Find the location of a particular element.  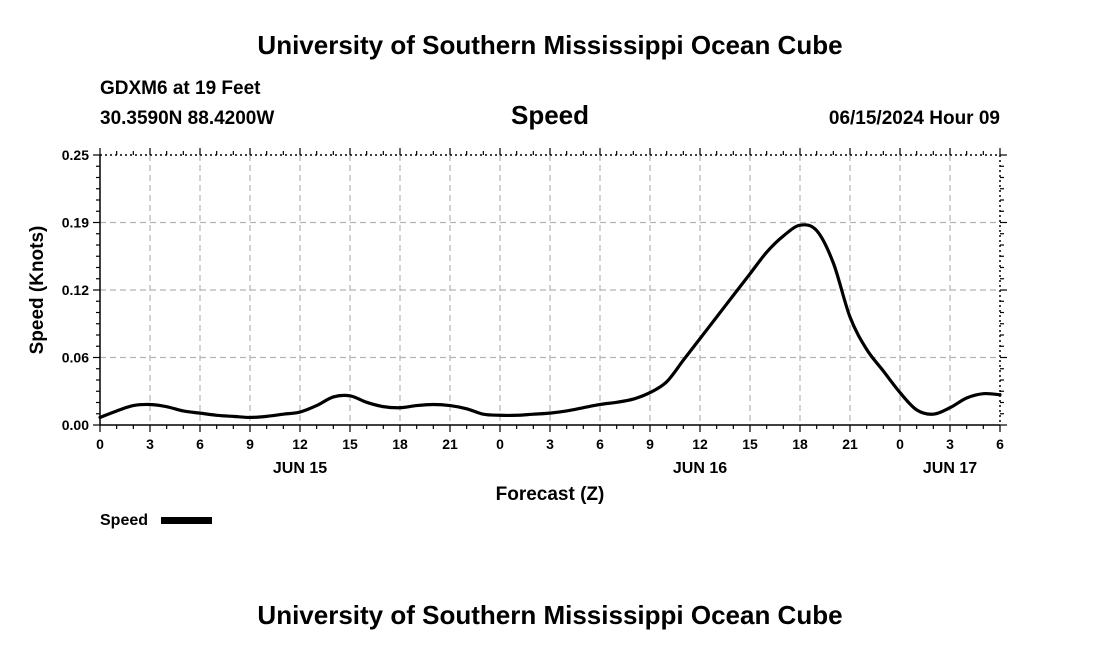

date-label: JUN 15 is located at coordinates (300, 468).